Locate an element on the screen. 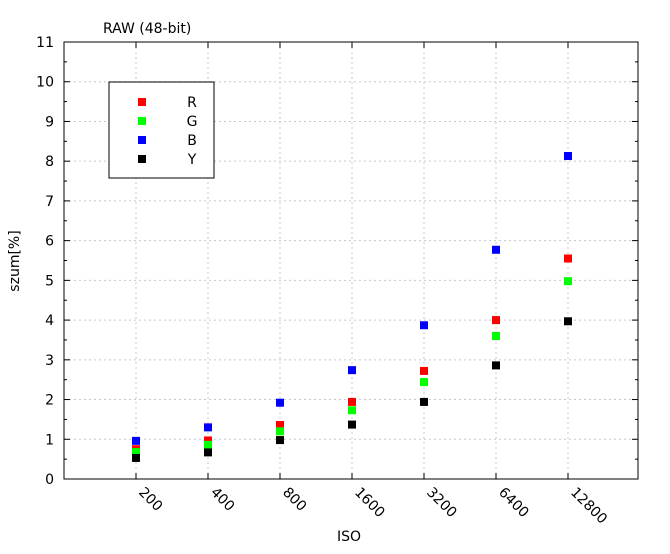 This screenshot has height=554, width=670. x-axis-title: ISO is located at coordinates (349, 537).